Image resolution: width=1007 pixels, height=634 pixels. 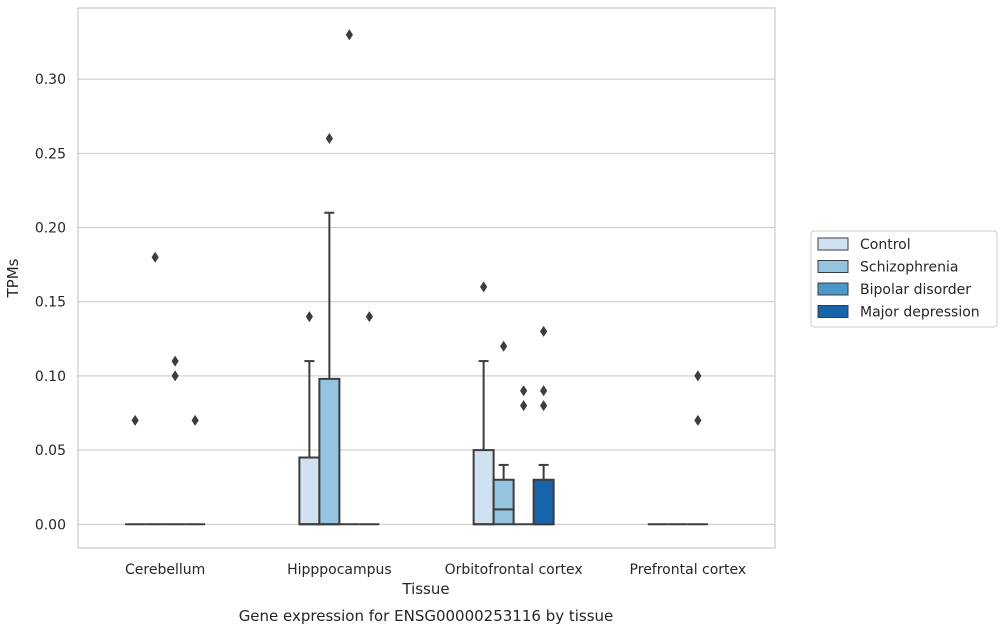 What do you see at coordinates (920, 313) in the screenshot?
I see `legend-label: Major depression` at bounding box center [920, 313].